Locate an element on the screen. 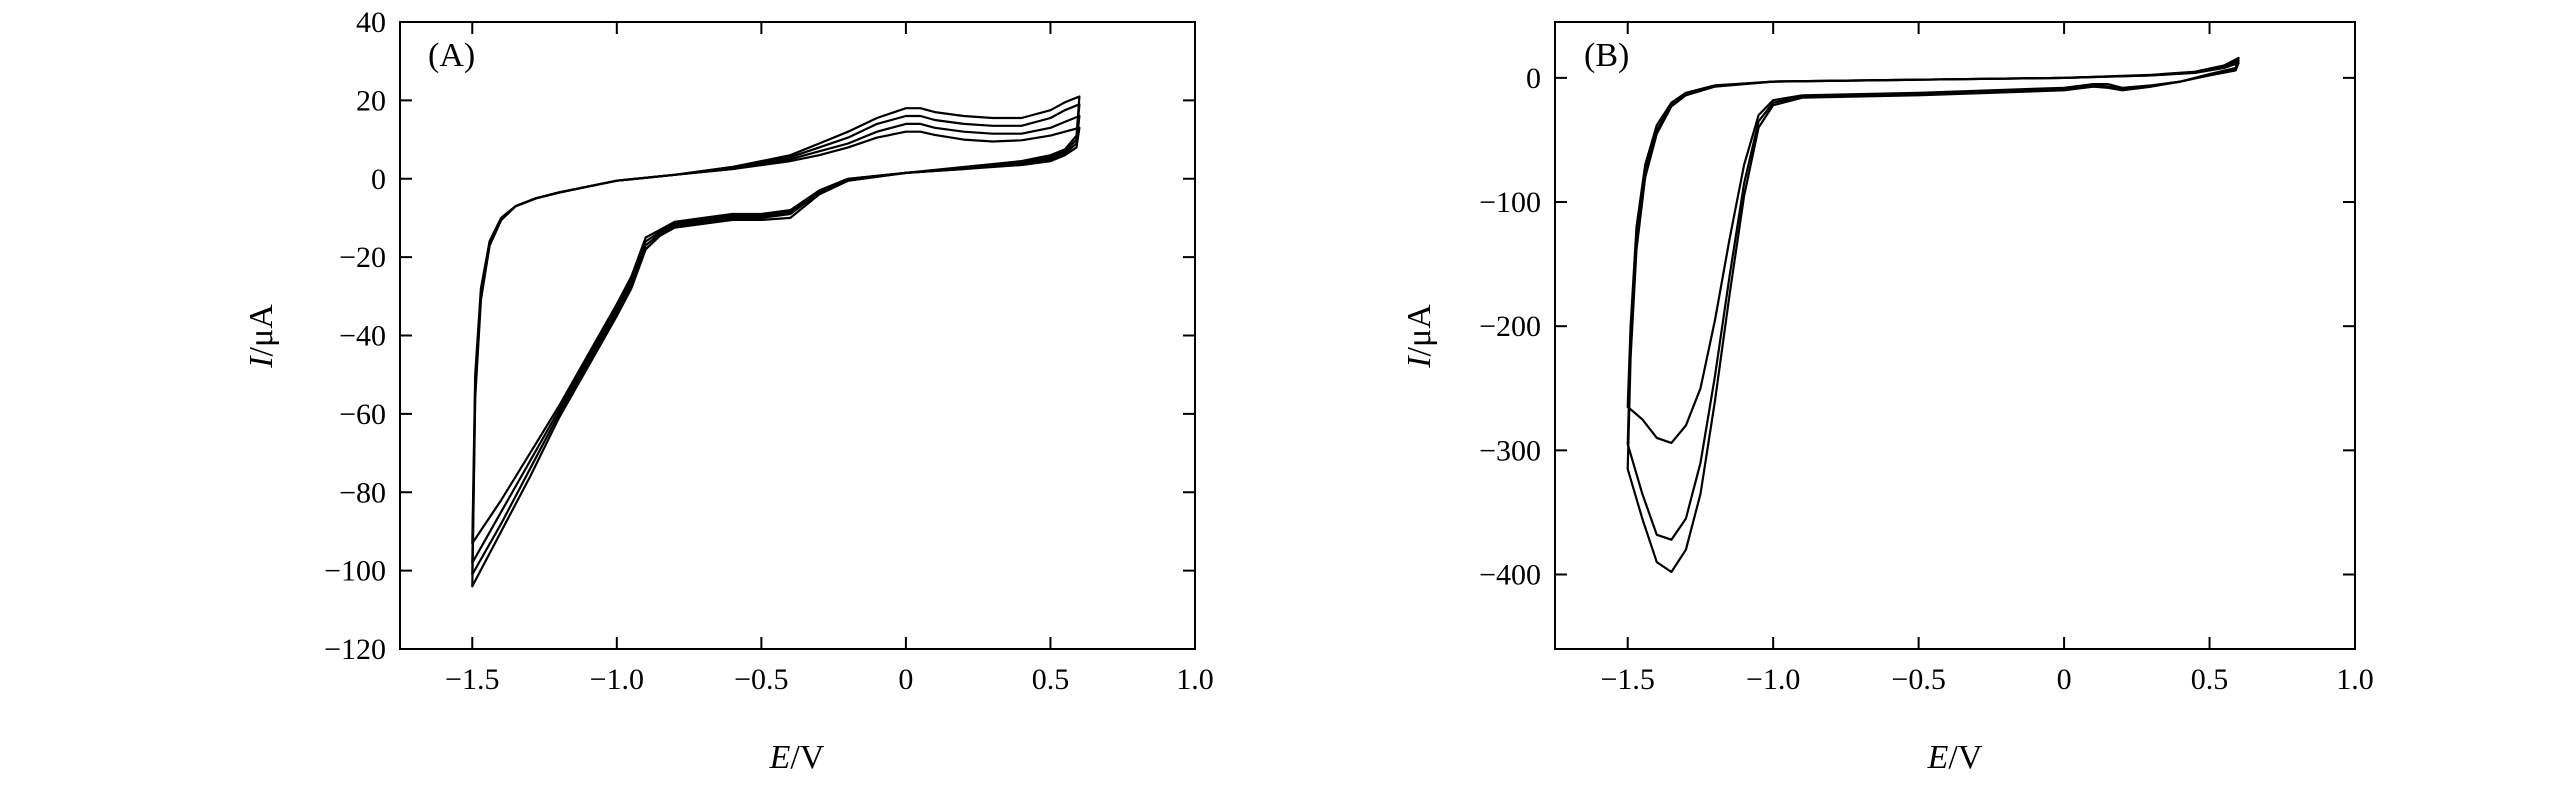 This screenshot has width=2567, height=787. x-tick-label-a-4: 0.5 is located at coordinates (1051, 679).